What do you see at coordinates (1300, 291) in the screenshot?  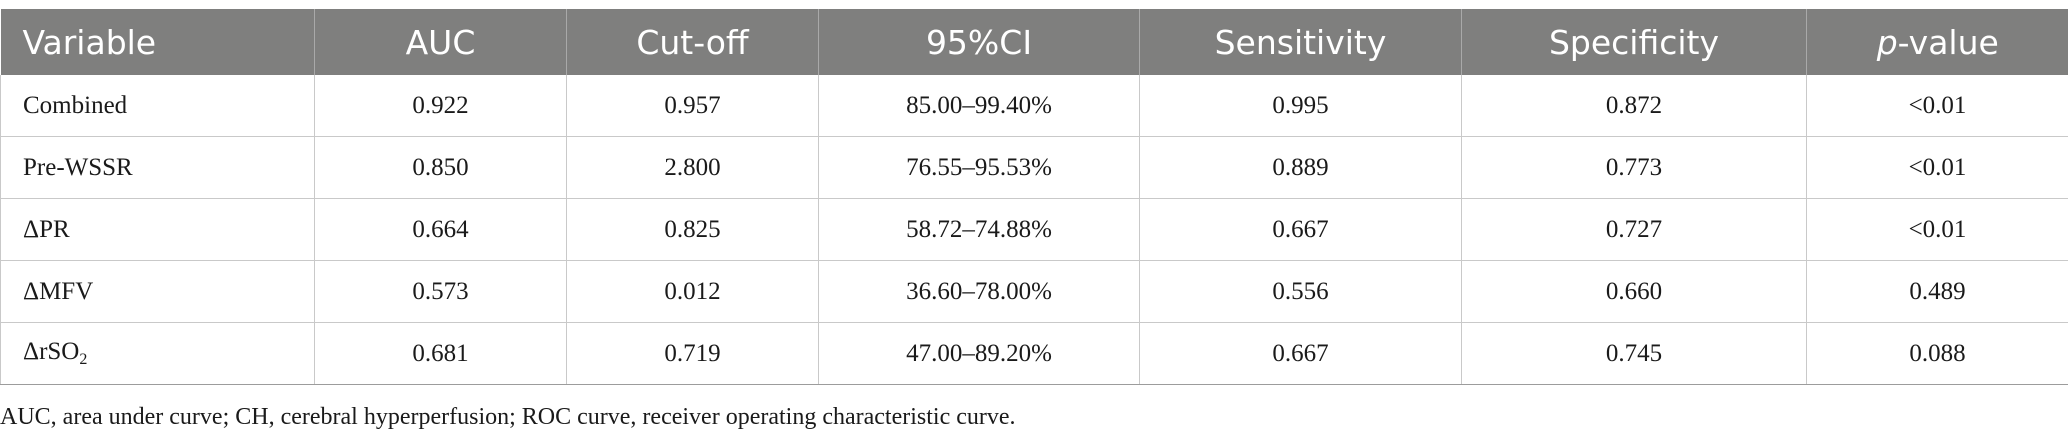 I see `cell-sensitivity: 0.556` at bounding box center [1300, 291].